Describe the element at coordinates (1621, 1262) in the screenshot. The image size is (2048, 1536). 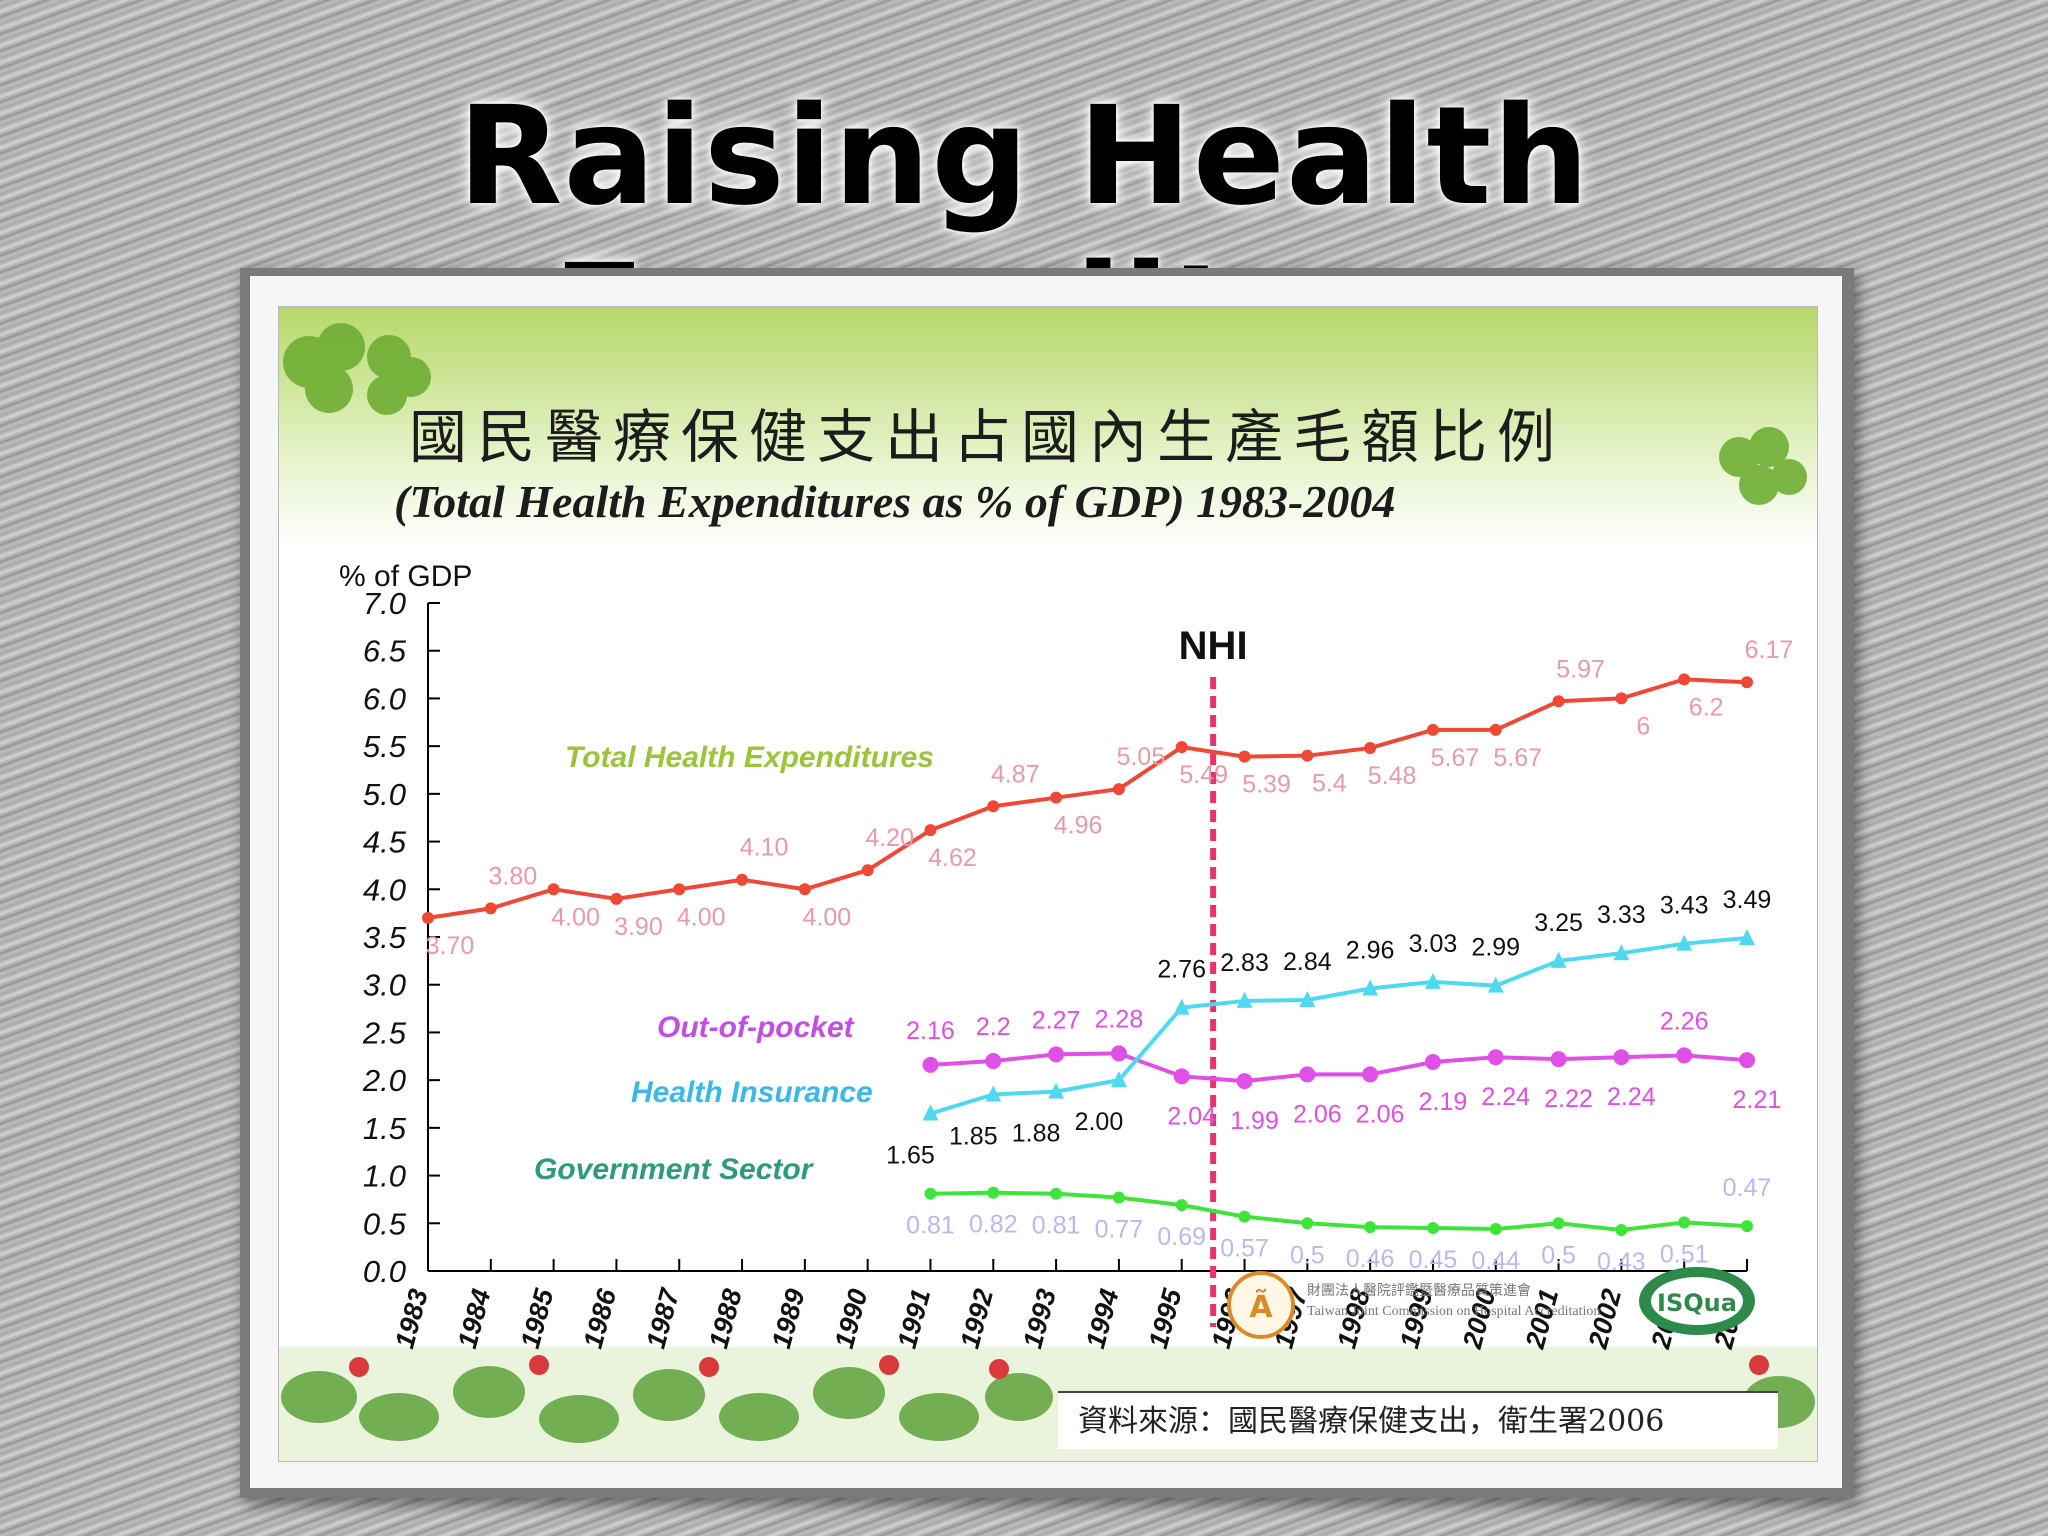
I see `government-value-label: 0.43` at that location.